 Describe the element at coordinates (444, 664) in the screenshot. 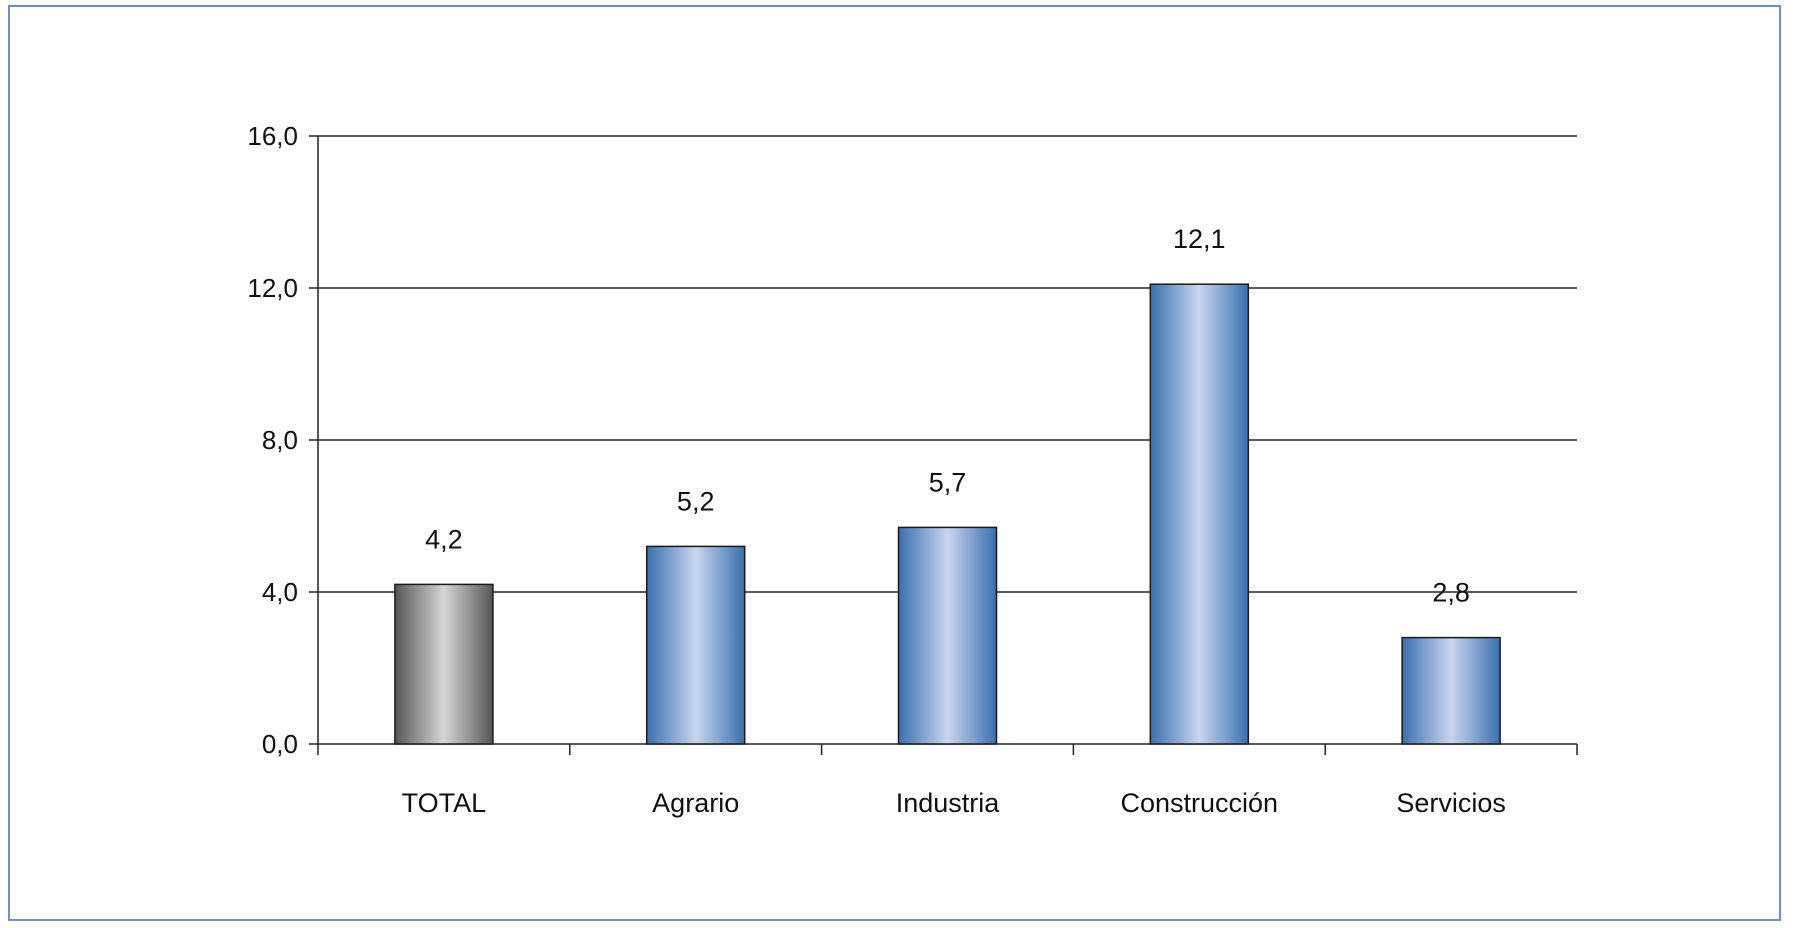

I see `bar-total` at that location.